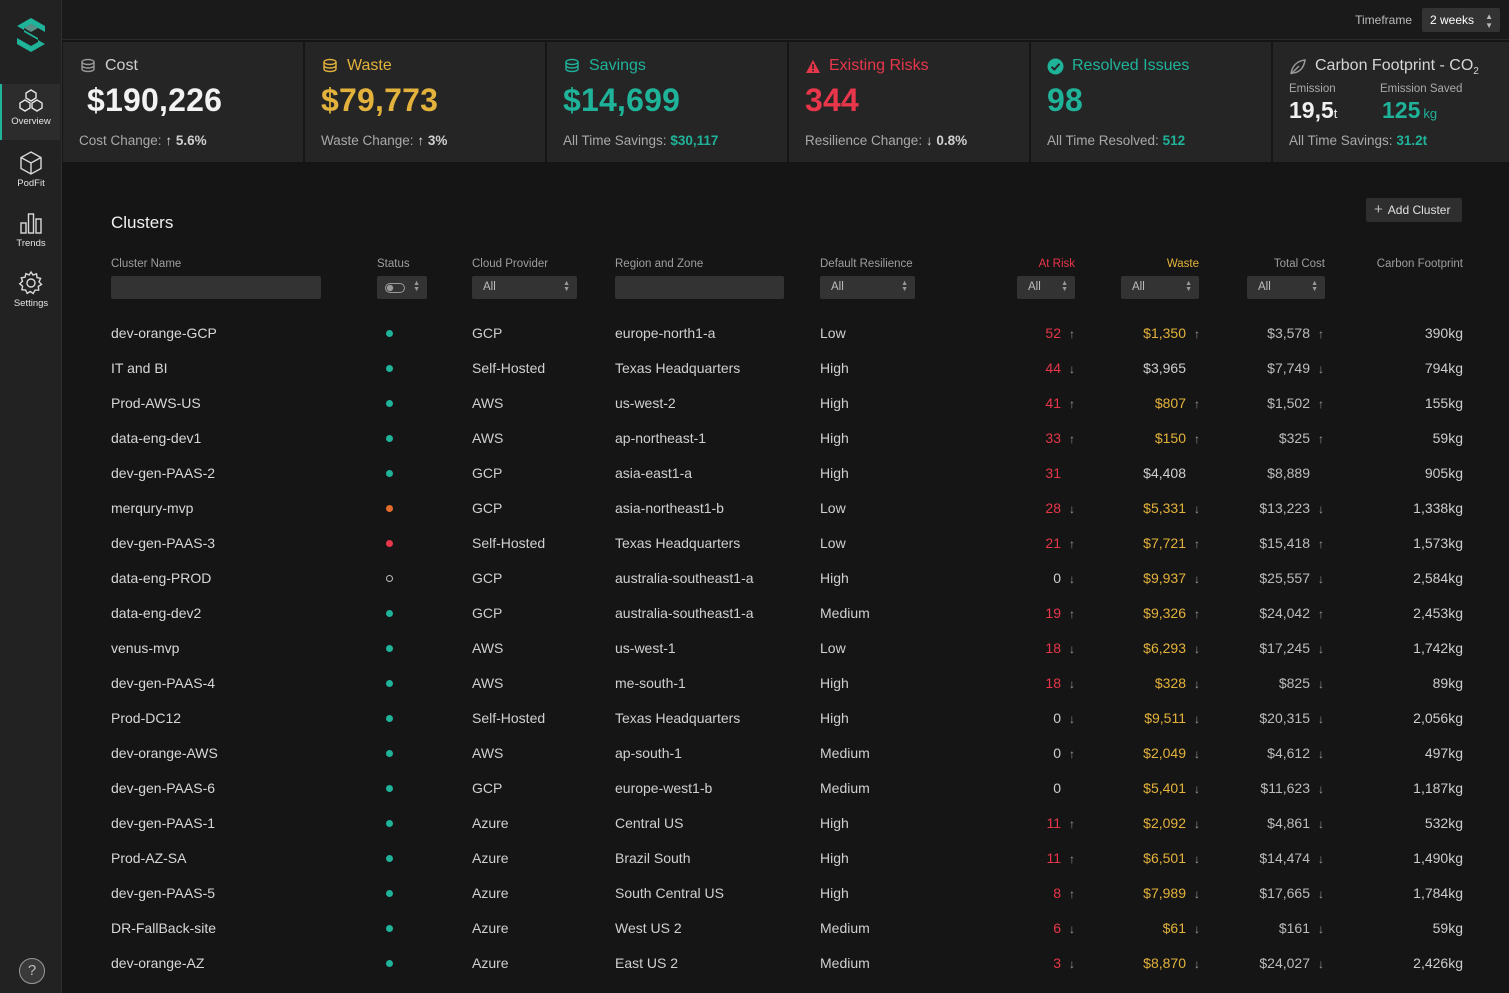 This screenshot has height=993, width=1509. I want to click on cluster-name: data-eng-PROD, so click(161, 578).